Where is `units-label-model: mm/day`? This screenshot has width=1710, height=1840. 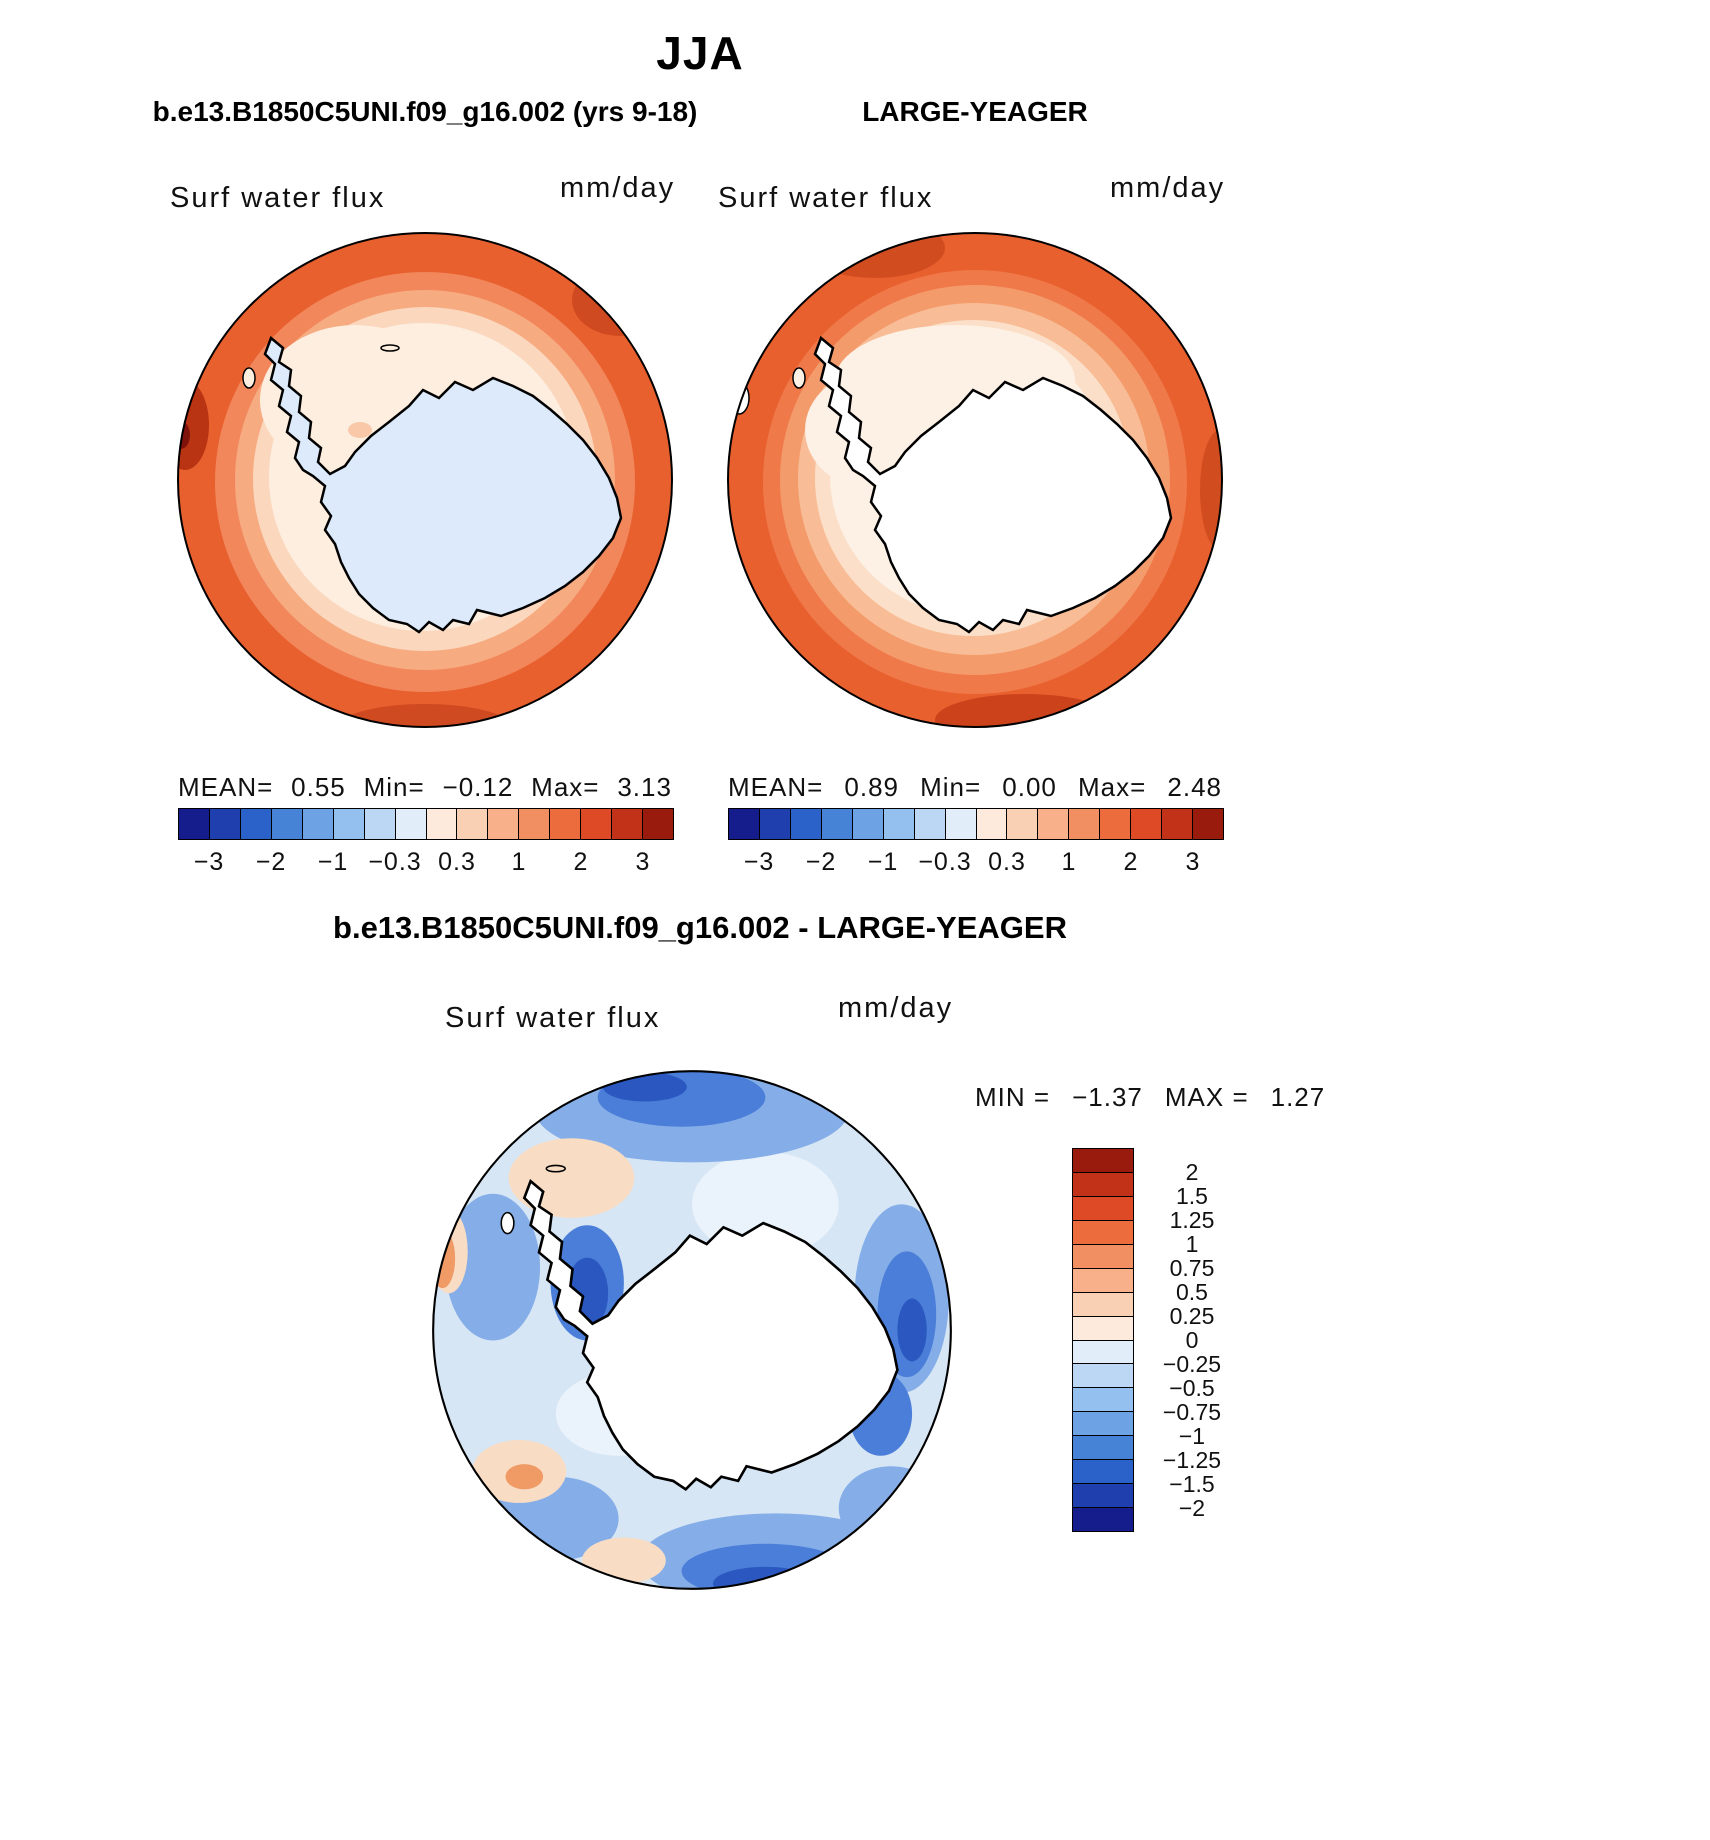
units-label-model: mm/day is located at coordinates (618, 188).